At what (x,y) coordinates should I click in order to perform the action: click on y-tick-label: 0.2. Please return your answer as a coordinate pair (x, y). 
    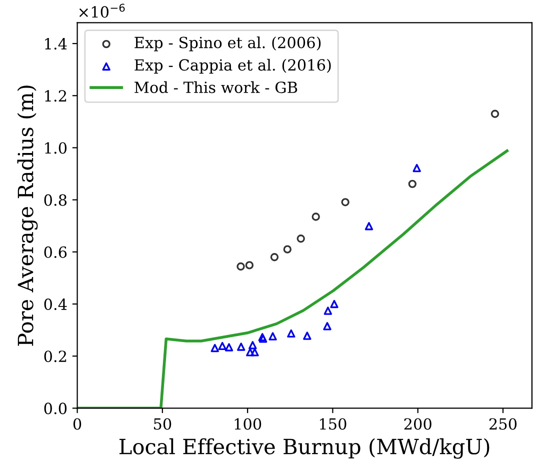
    Looking at the image, I should click on (55, 356).